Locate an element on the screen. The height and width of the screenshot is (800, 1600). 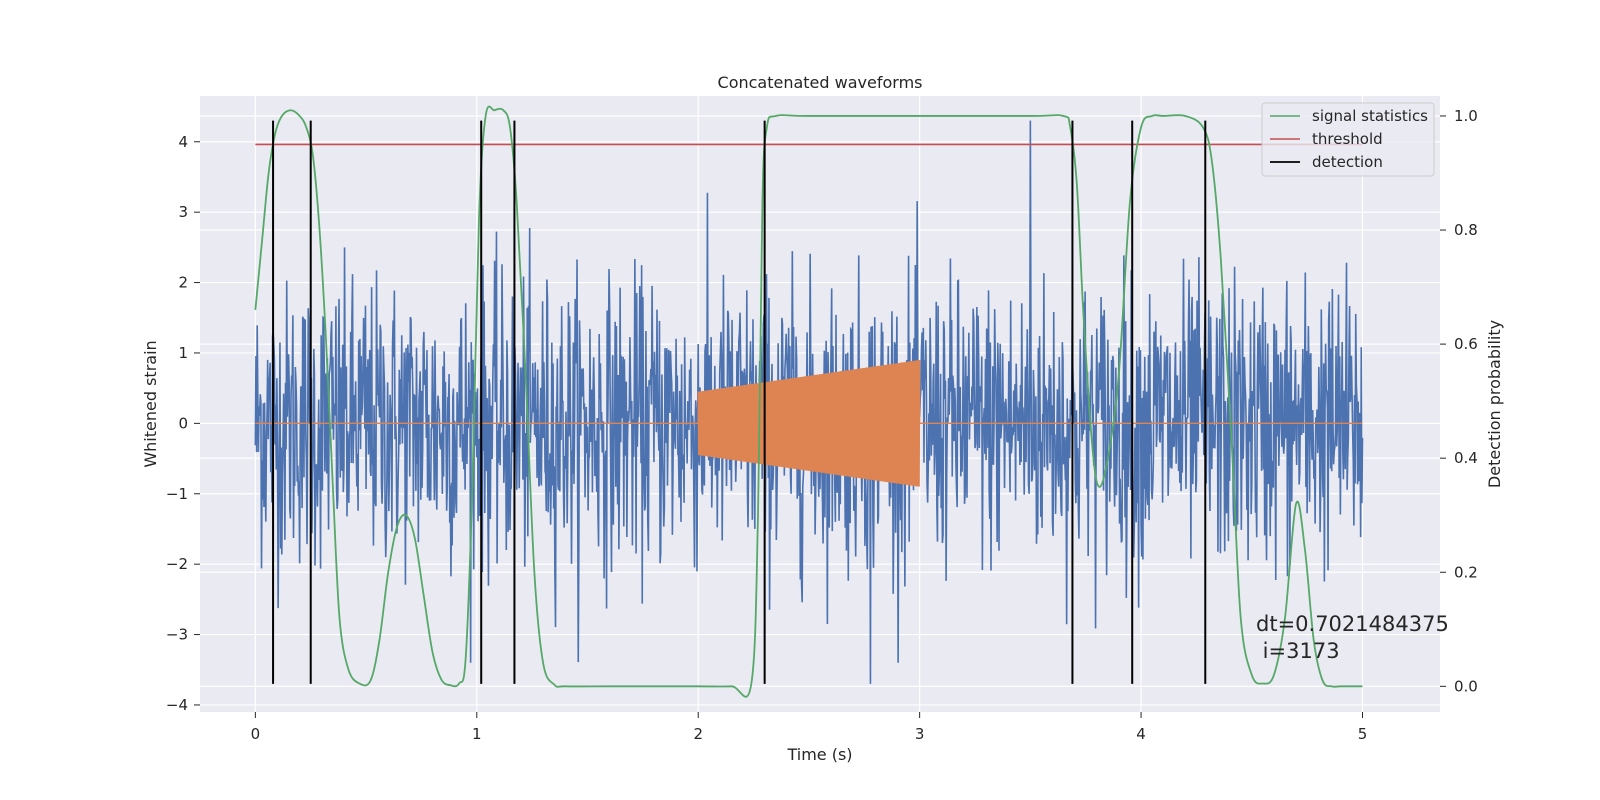
y2-tick-label: 0.2 is located at coordinates (1466, 572).